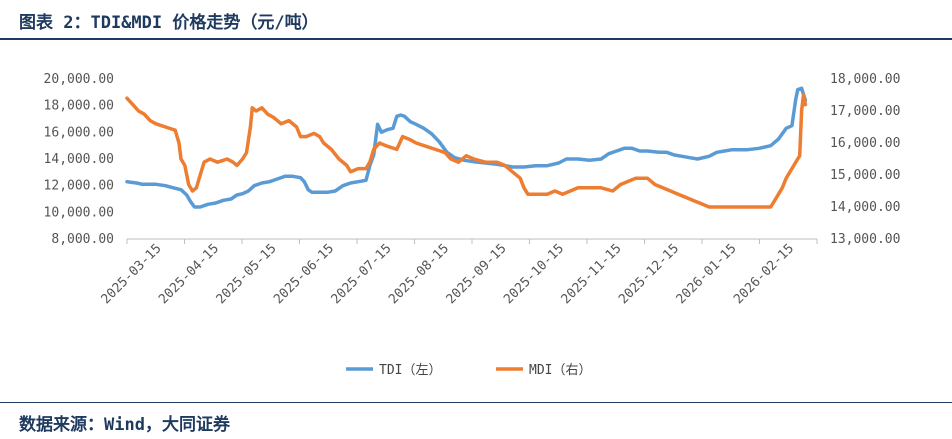  Describe the element at coordinates (79, 106) in the screenshot. I see `left-tick-label: 18,000.00` at that location.